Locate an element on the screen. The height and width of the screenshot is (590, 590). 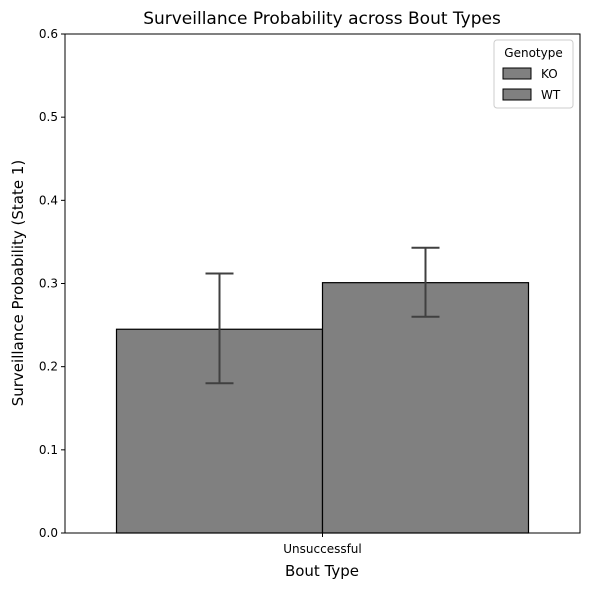
y-axis: 0.0 0.1 0.2 0.3 0.4 0.5 0.6 is located at coordinates (52, 283).